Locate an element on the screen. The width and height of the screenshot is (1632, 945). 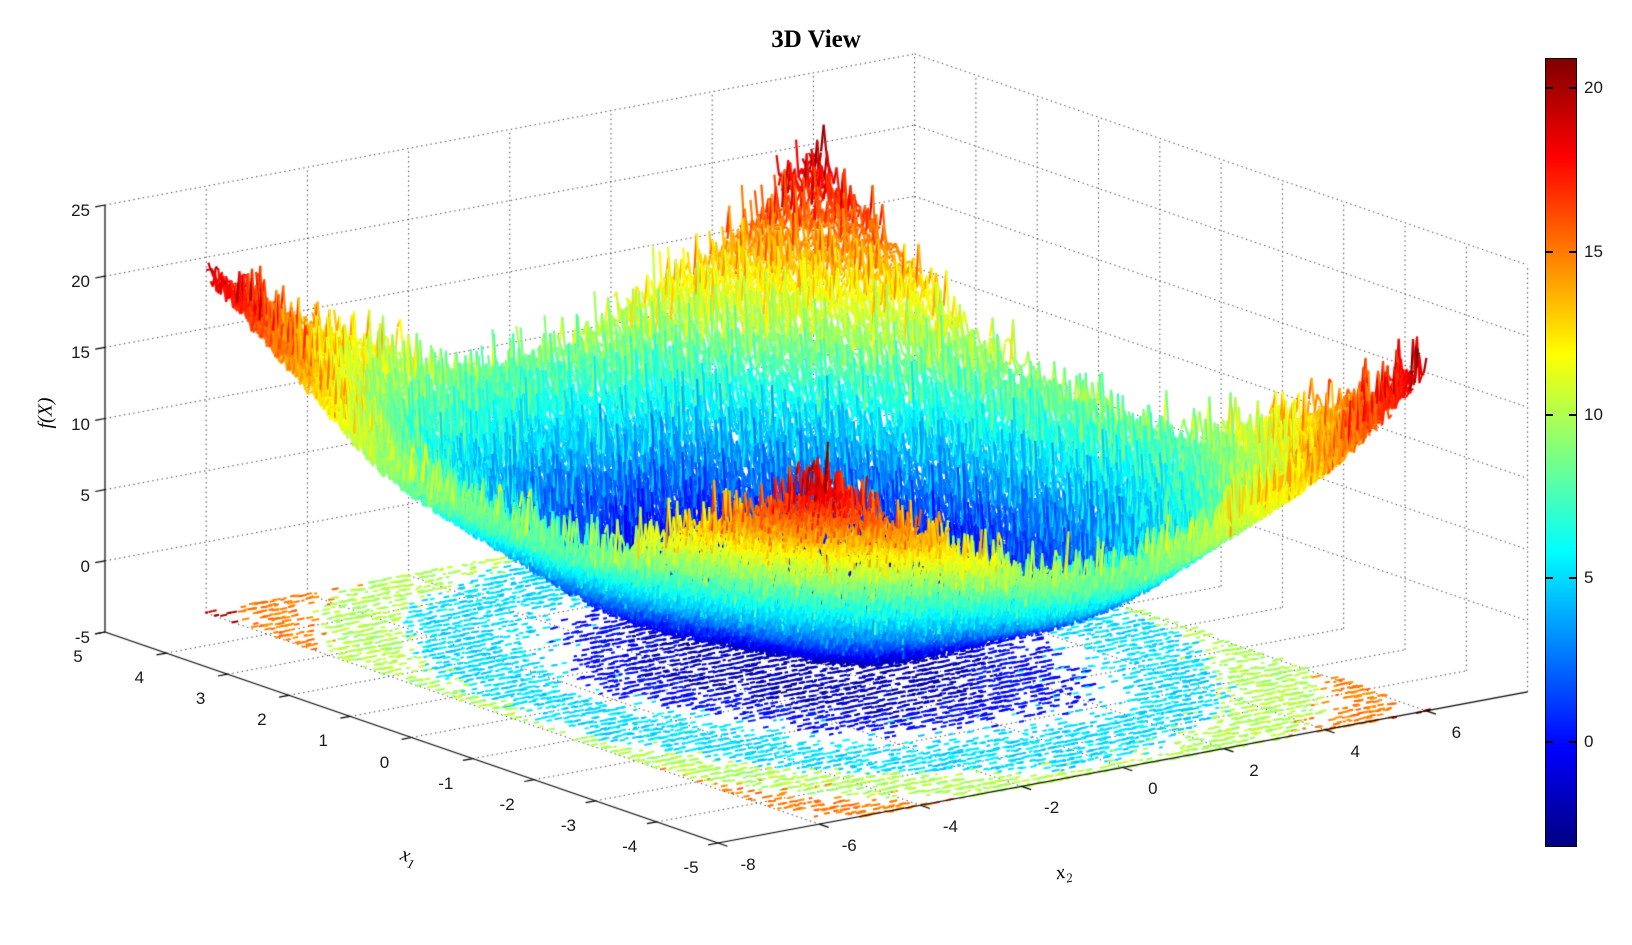
x1-tick-label: 3 is located at coordinates (200, 699).